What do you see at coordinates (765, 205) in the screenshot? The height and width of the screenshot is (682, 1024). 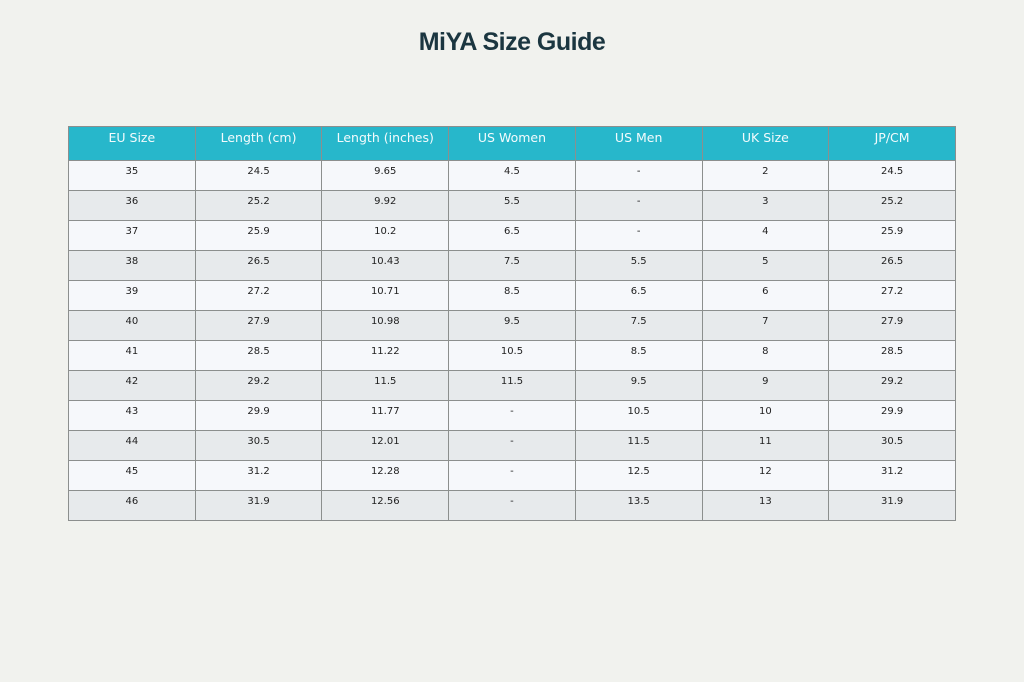 I see `table-cell-uk-size: 3` at bounding box center [765, 205].